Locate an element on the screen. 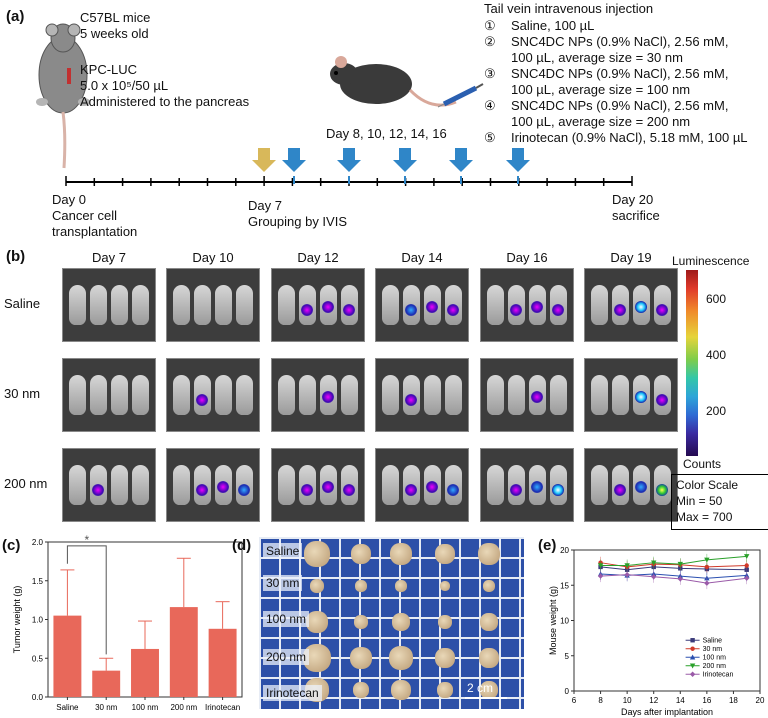 The image size is (768, 718). bar is located at coordinates (183, 652).